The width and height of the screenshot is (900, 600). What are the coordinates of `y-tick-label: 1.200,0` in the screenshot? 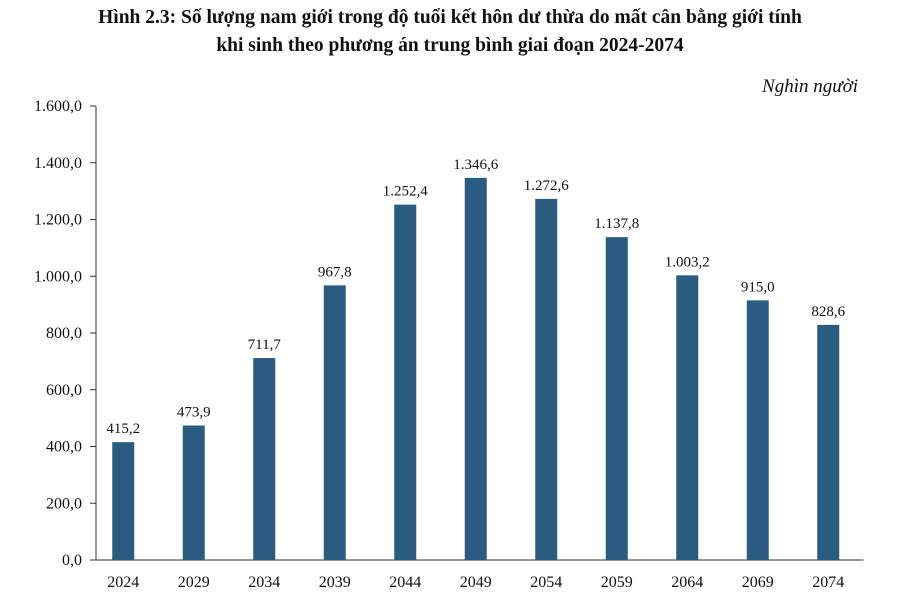 It's located at (58, 220).